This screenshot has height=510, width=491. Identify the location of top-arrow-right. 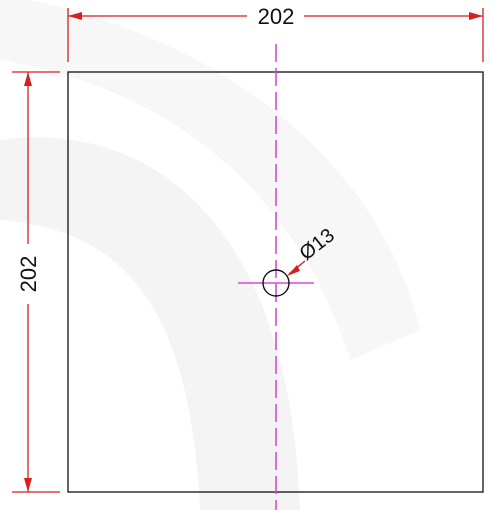
(476, 16).